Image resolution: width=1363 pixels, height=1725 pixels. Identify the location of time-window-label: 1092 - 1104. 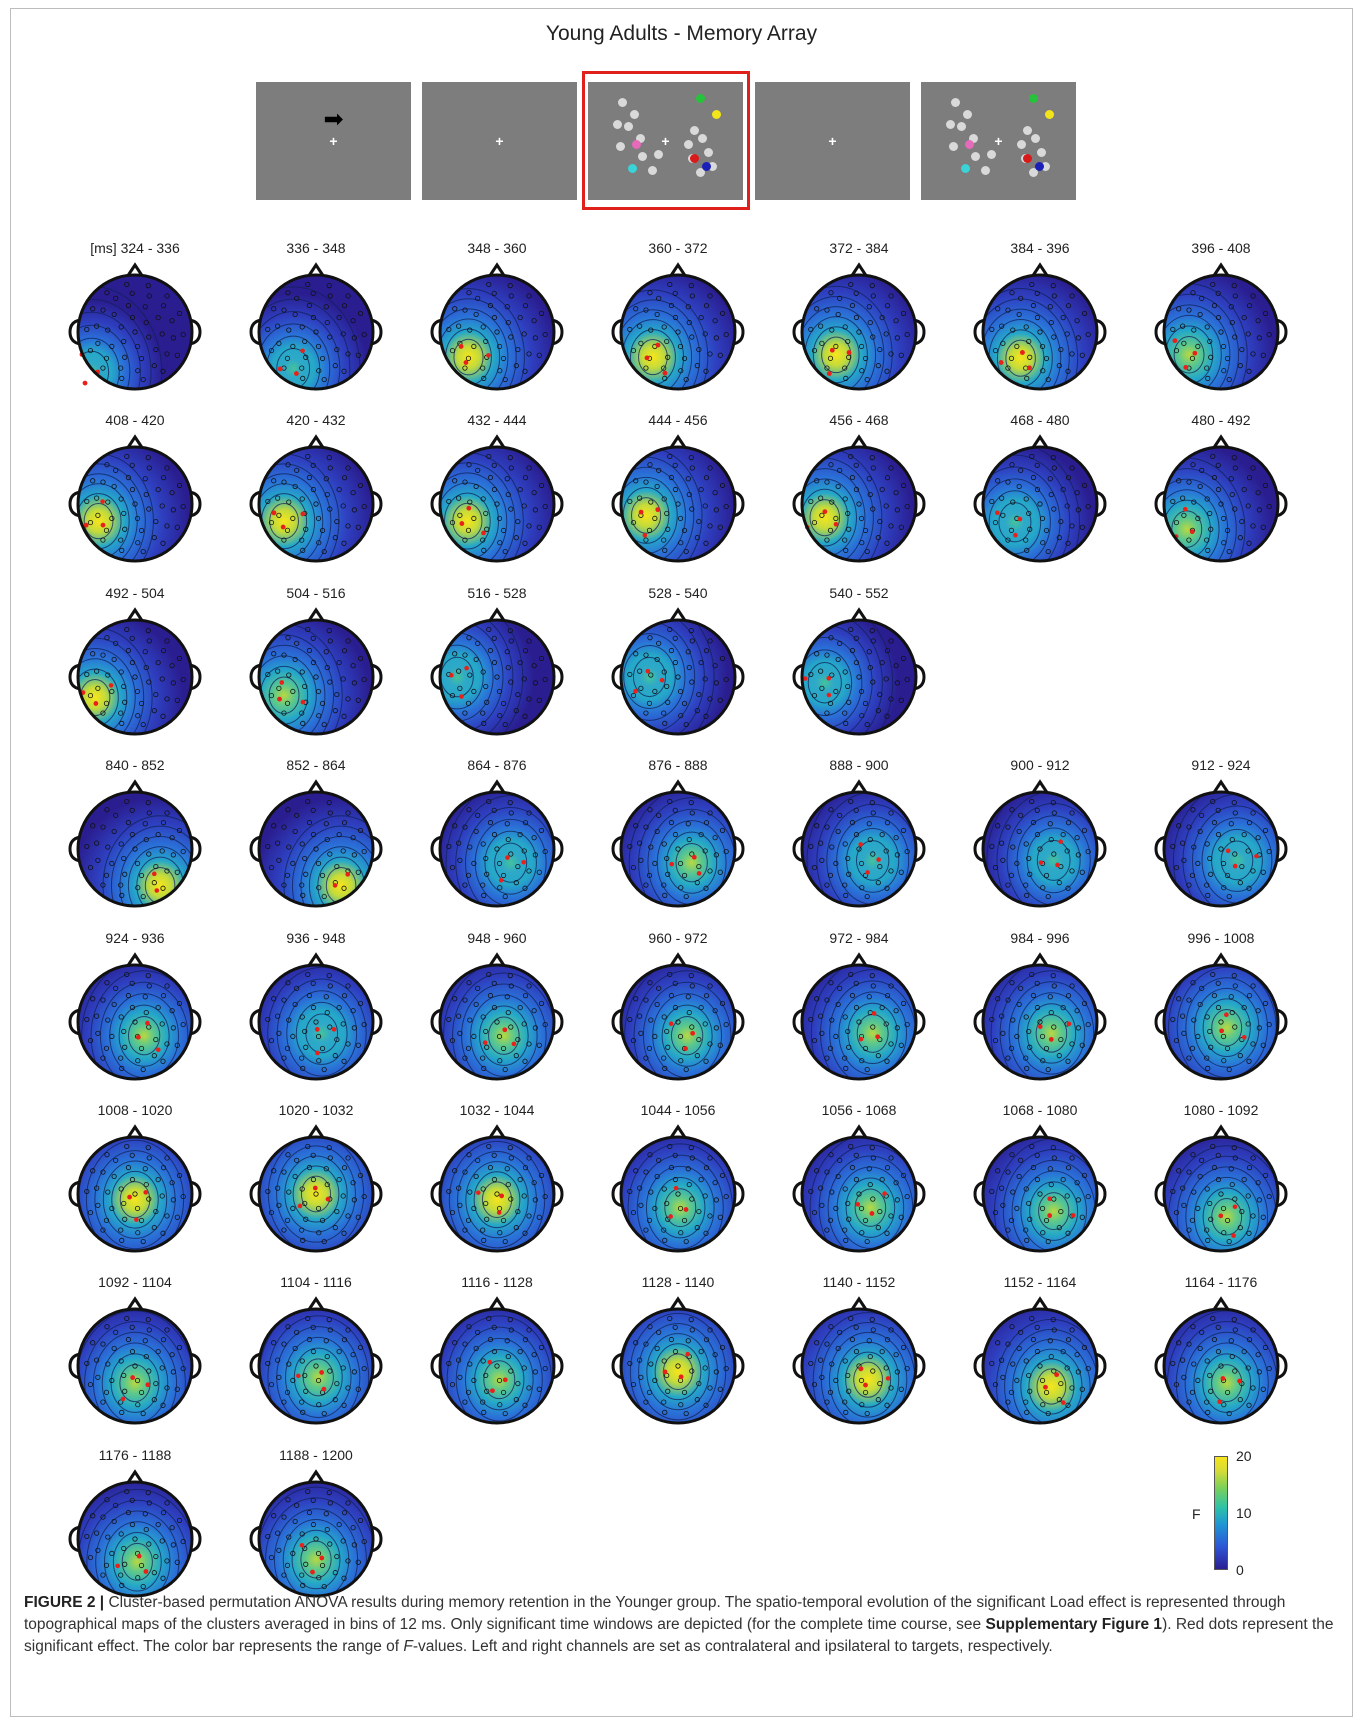
(135, 1282).